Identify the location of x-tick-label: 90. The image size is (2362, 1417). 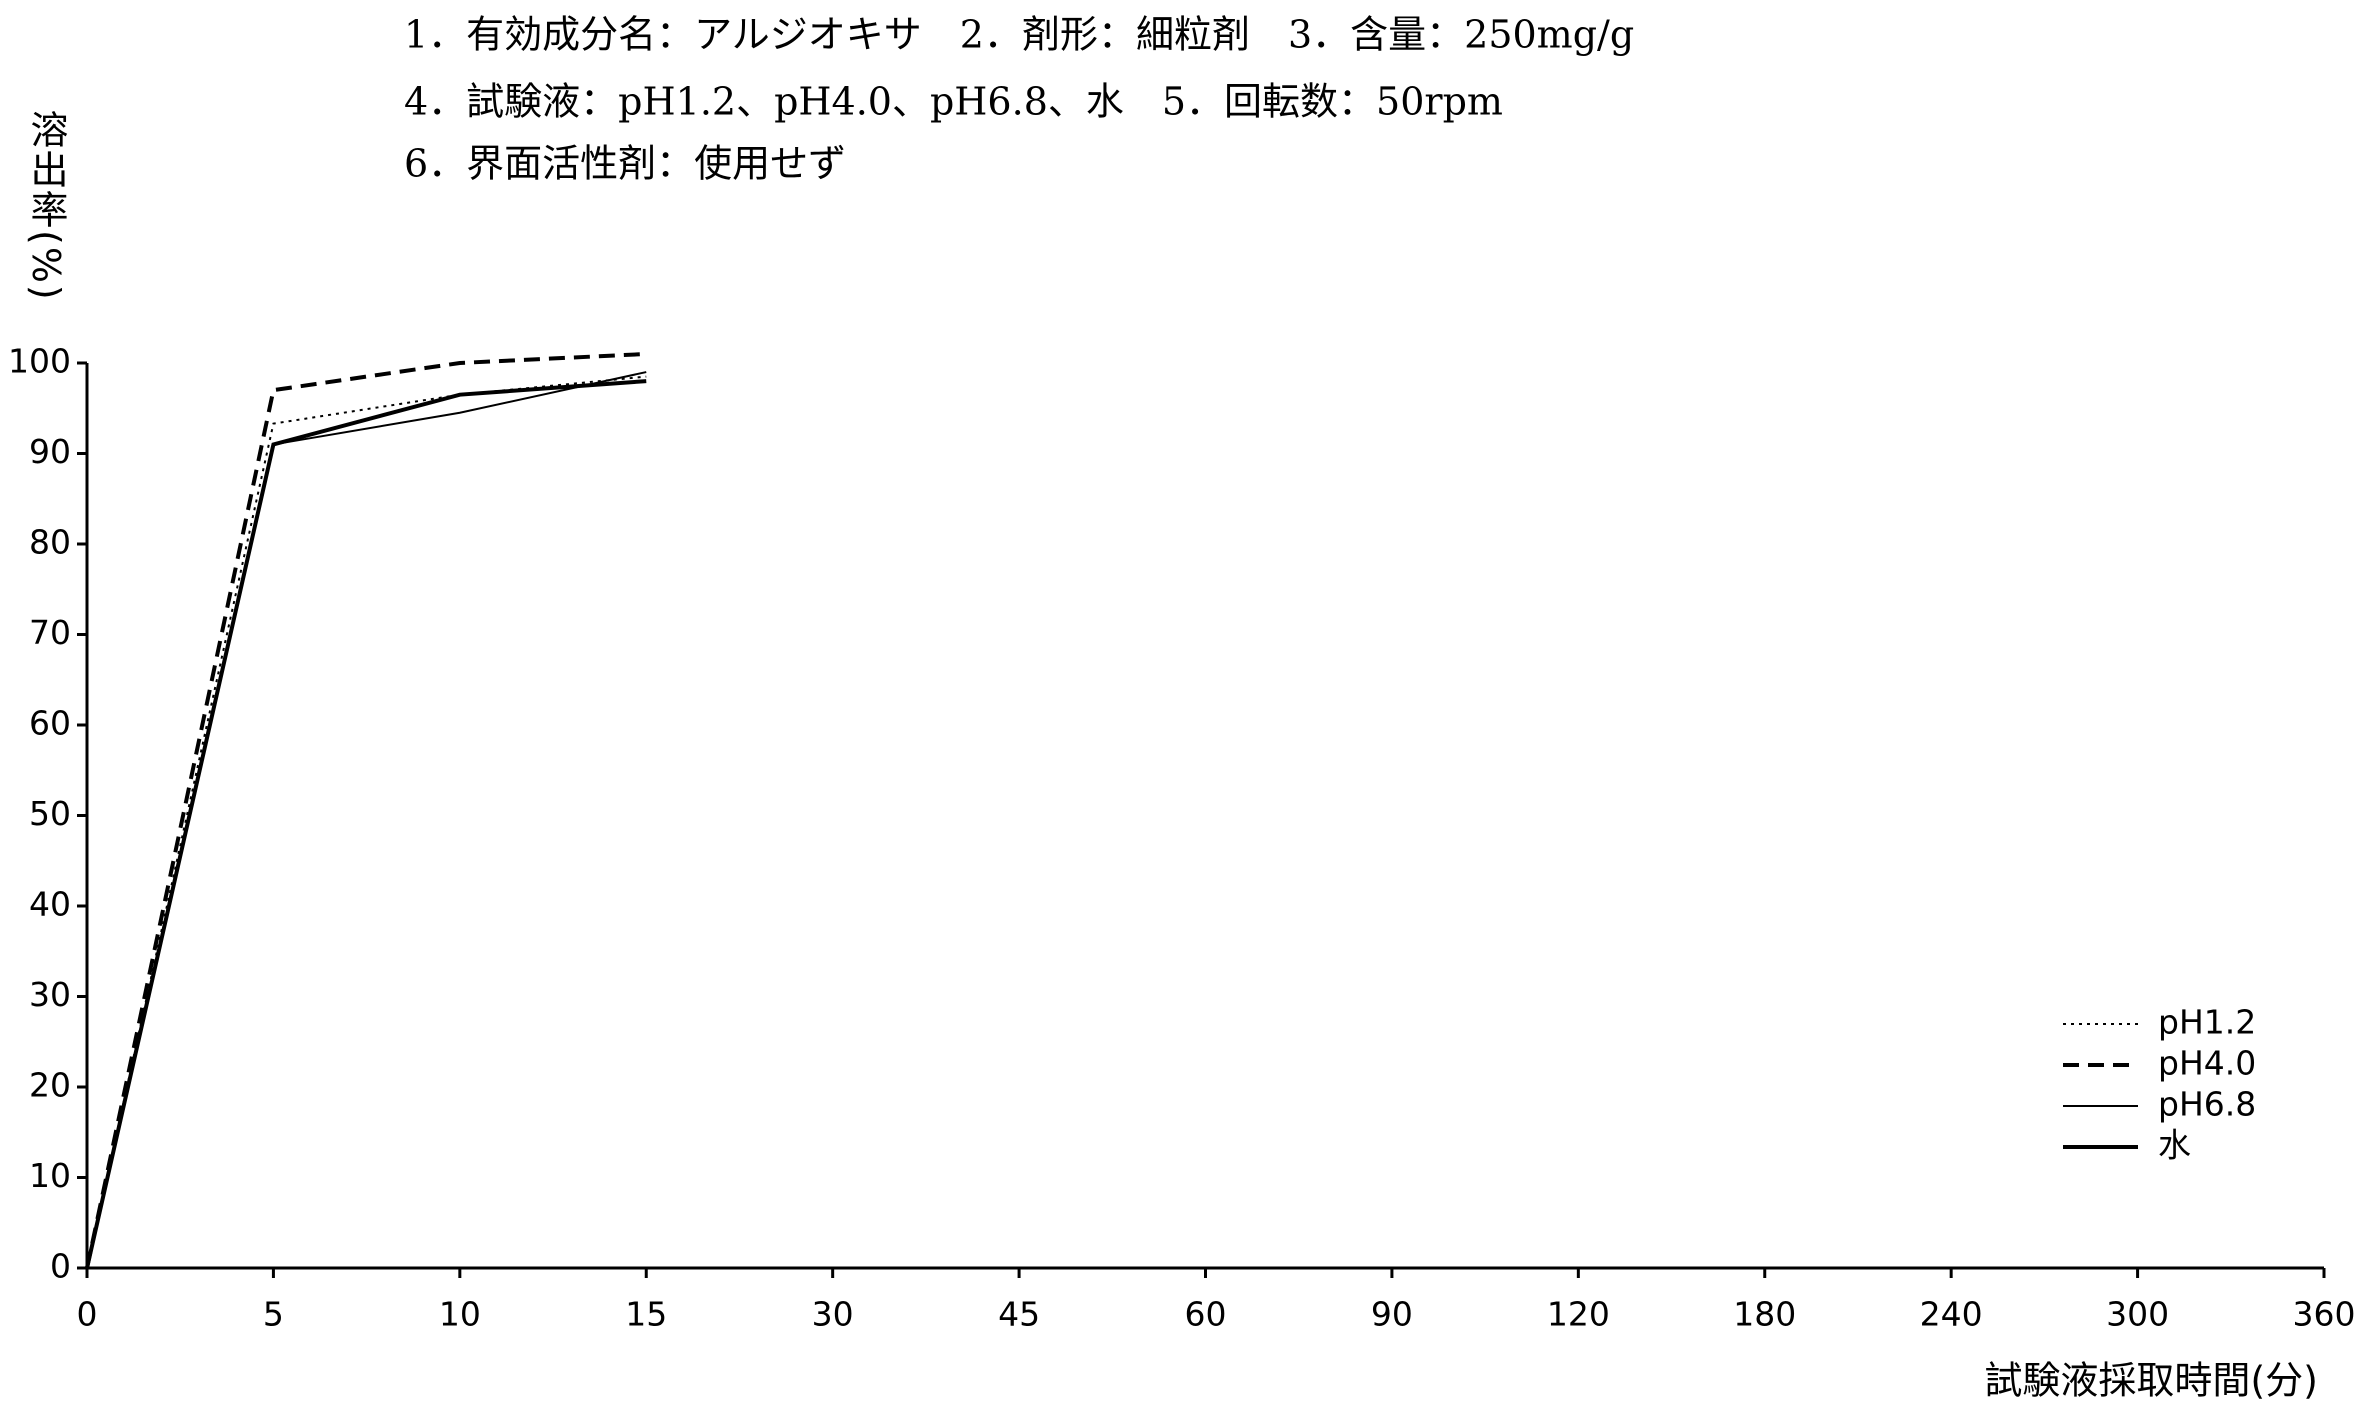
(1392, 1314).